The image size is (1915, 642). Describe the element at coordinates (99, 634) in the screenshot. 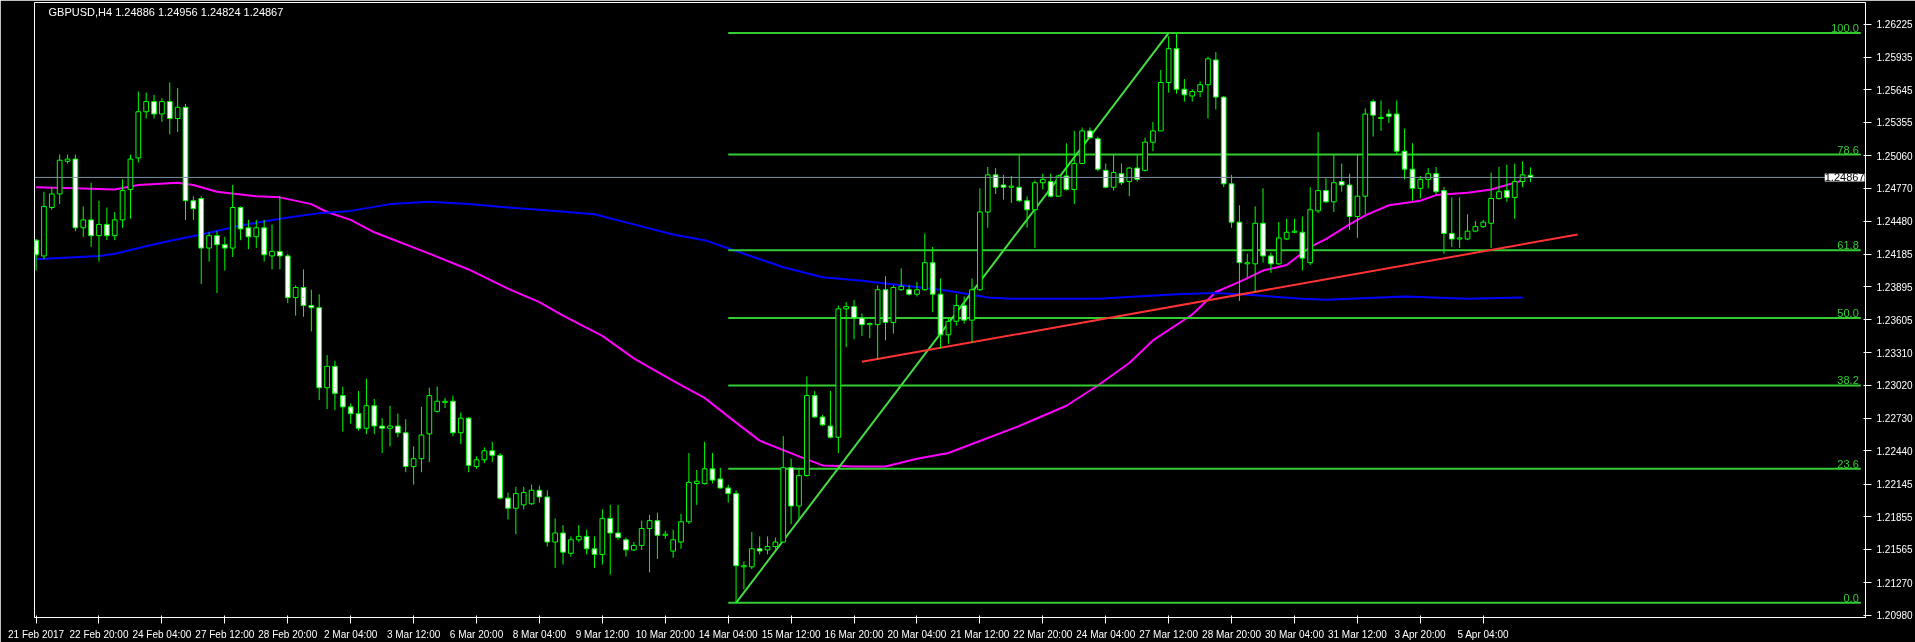

I see `x-tick-label: 22 Feb 20:00` at that location.